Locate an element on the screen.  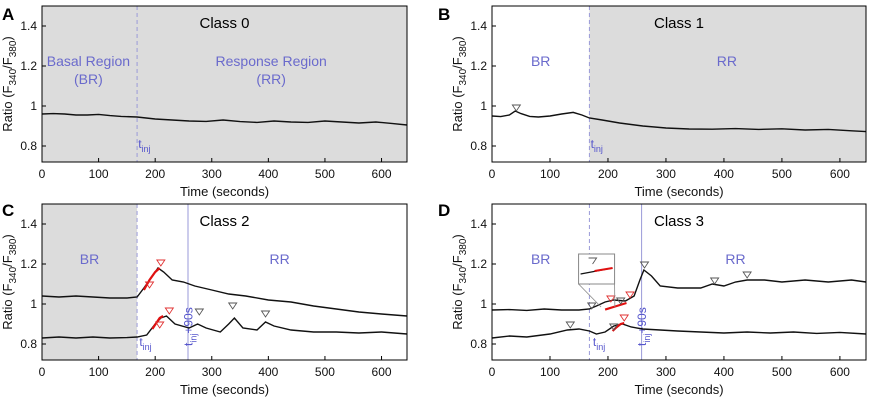
region-label: (BR) is located at coordinates (88, 79).